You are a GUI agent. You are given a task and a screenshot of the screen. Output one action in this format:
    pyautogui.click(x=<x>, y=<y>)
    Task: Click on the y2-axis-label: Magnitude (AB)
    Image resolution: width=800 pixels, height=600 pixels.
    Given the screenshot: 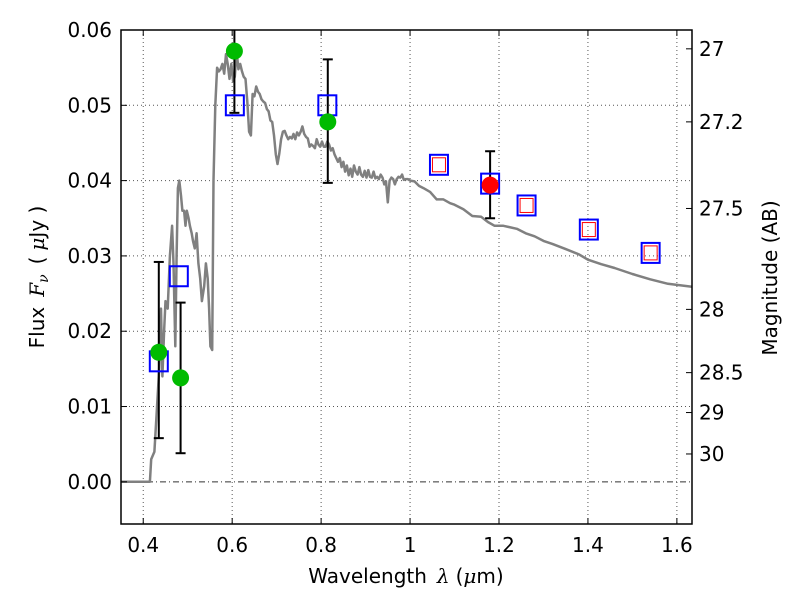 What is the action you would take?
    pyautogui.click(x=770, y=277)
    